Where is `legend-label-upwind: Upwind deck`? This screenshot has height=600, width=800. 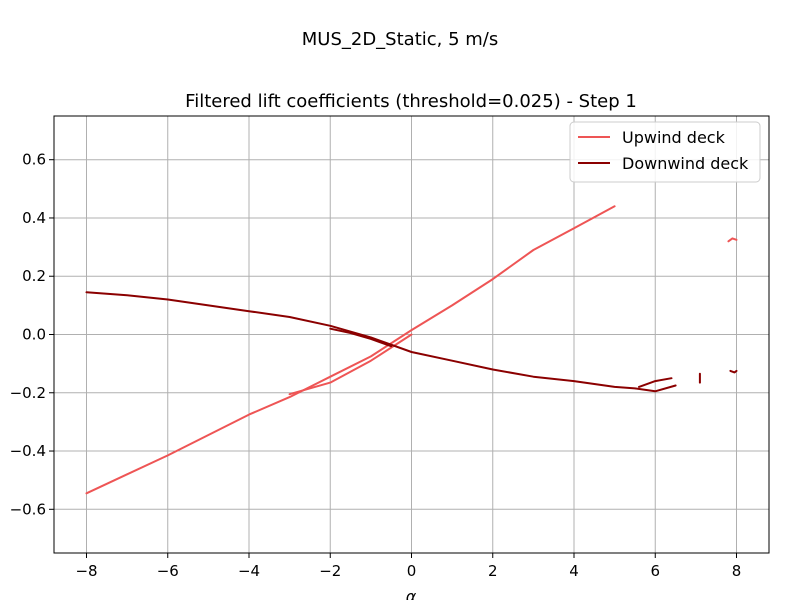 legend-label-upwind: Upwind deck is located at coordinates (674, 137).